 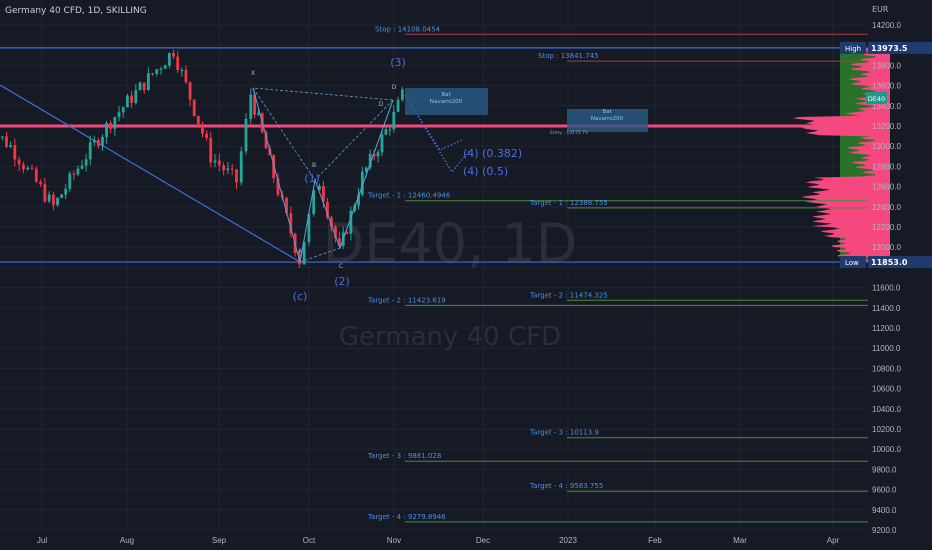 What do you see at coordinates (886, 86) in the screenshot?
I see `price-tick: 13600.0` at bounding box center [886, 86].